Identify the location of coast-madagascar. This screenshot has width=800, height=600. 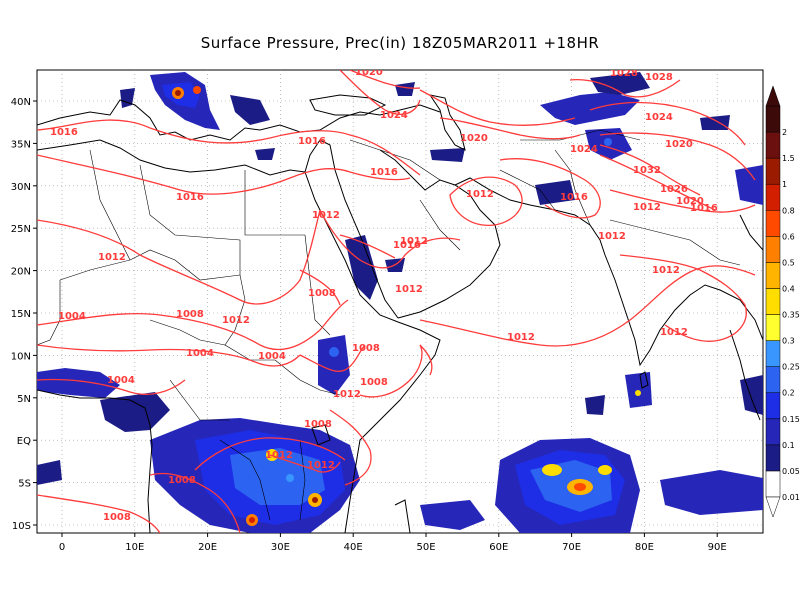
(402, 516).